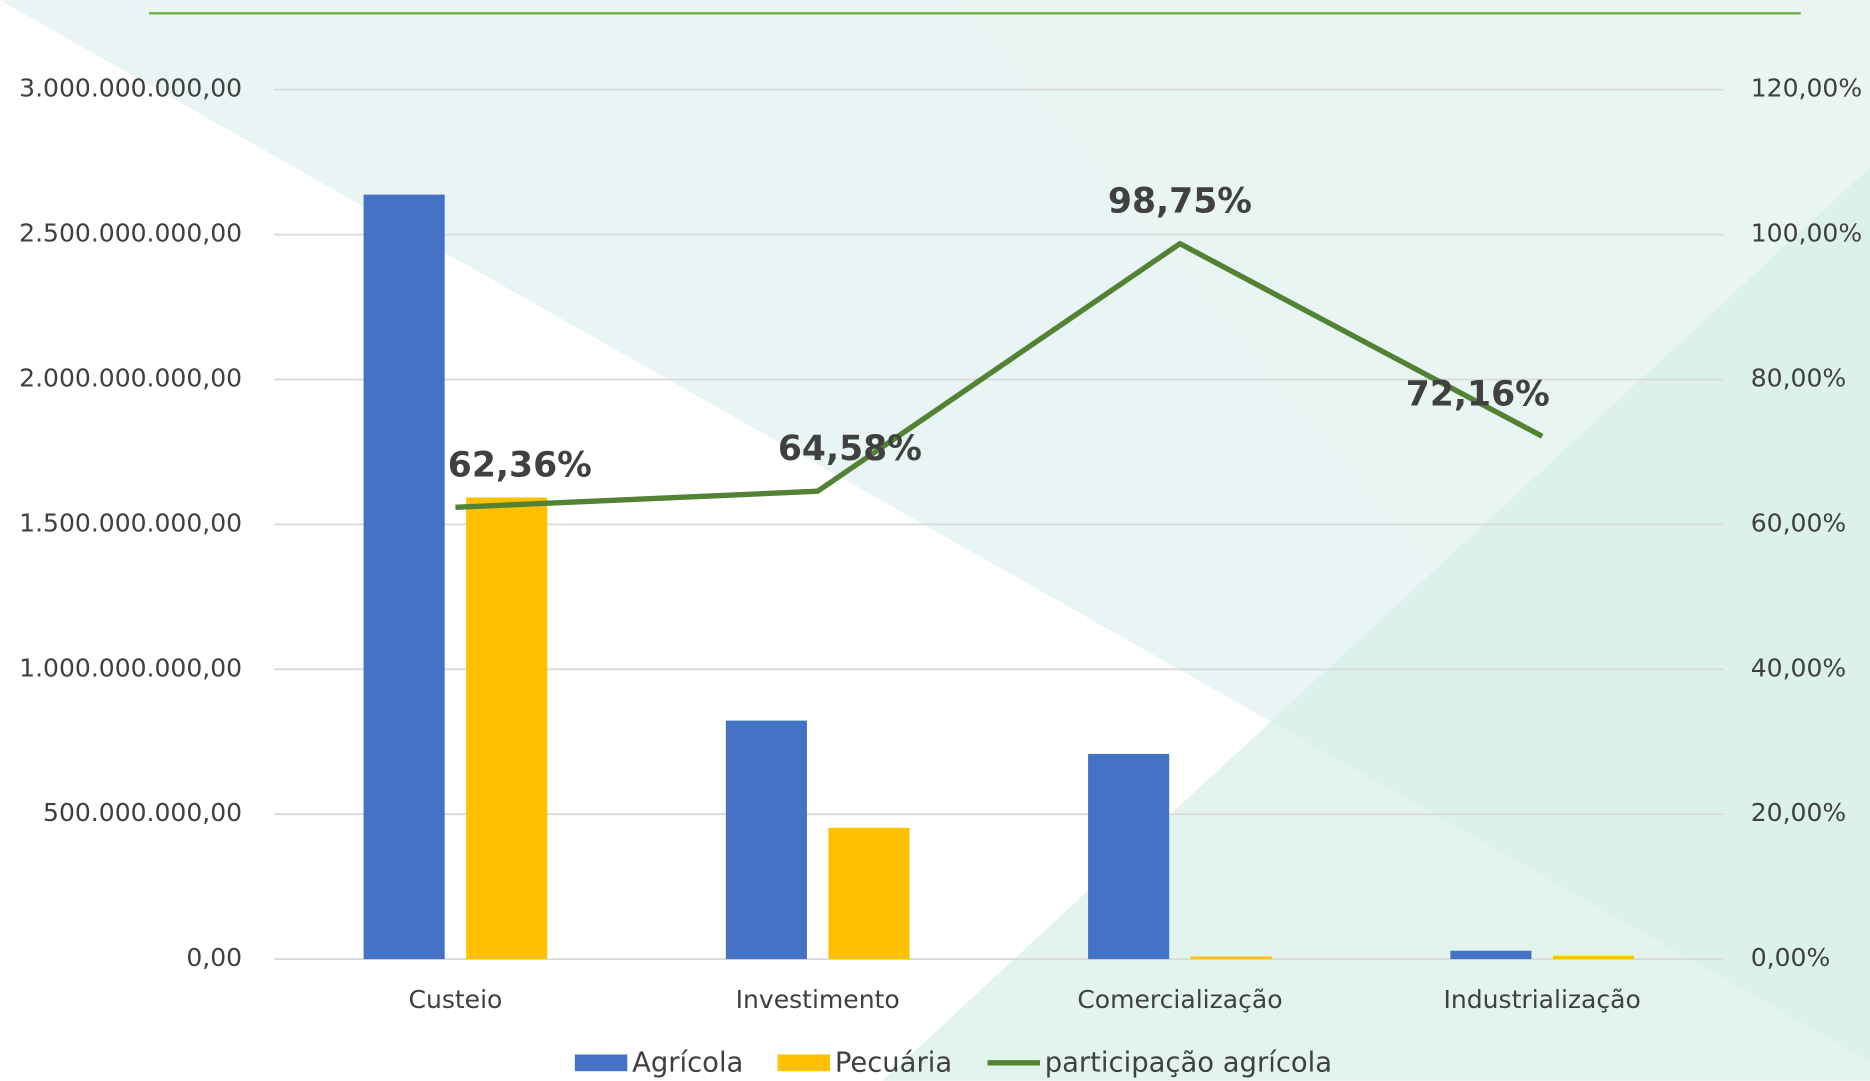  What do you see at coordinates (142, 812) in the screenshot?
I see `y-tick-label: 500.000.000,00` at bounding box center [142, 812].